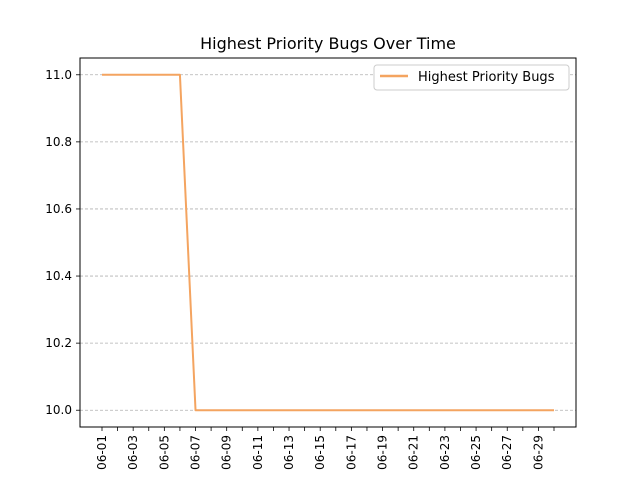  I want to click on x-tick-label: 06-29, so click(538, 452).